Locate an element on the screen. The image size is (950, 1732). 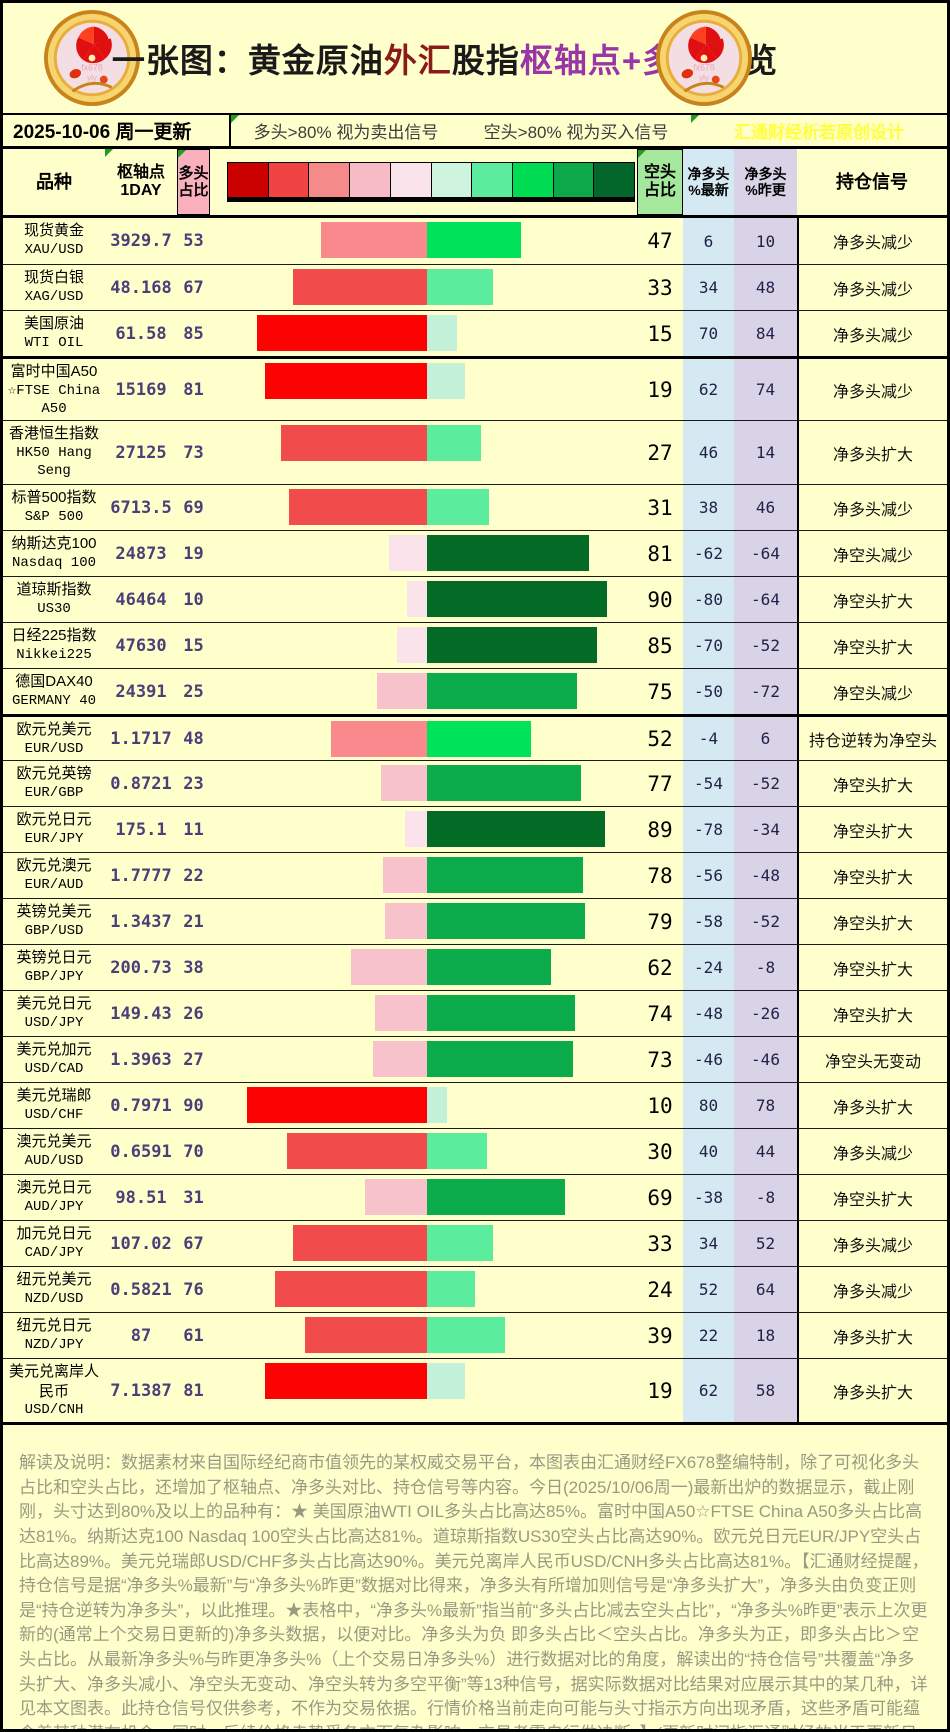
col-header-net-prev: 净多头 %昨更 is located at coordinates (765, 182).